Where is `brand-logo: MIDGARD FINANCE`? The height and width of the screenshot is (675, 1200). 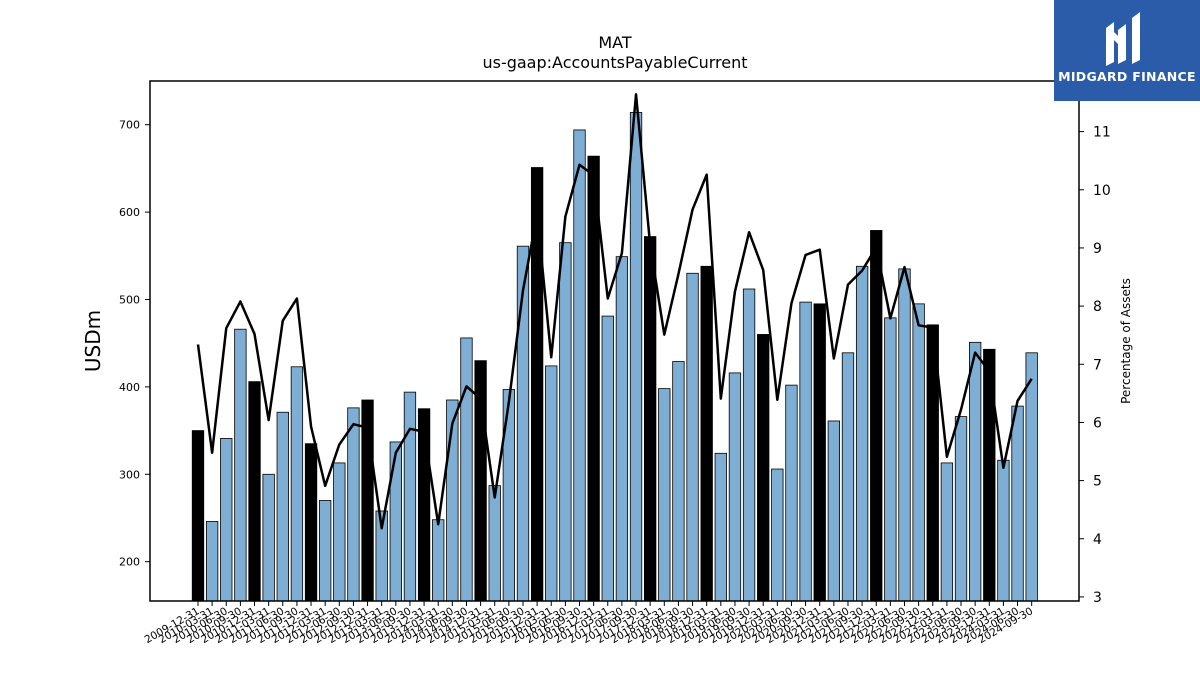 brand-logo: MIDGARD FINANCE is located at coordinates (1127, 50).